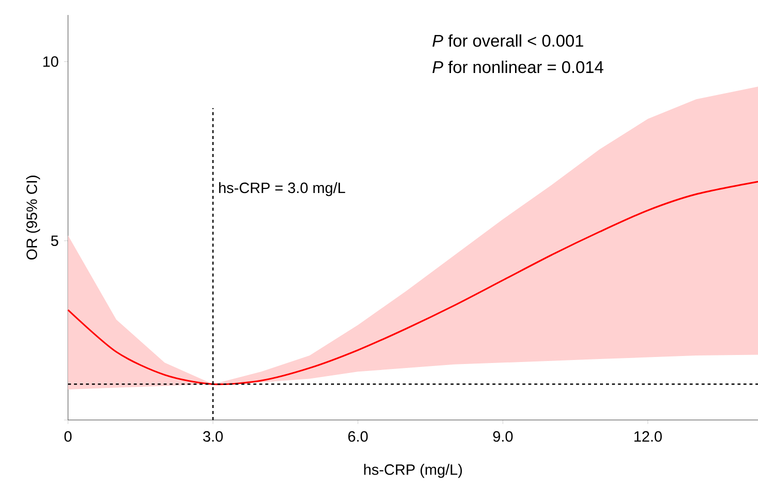 This screenshot has width=758, height=488. Describe the element at coordinates (358, 436) in the screenshot. I see `x-tick-label: 6.0` at that location.